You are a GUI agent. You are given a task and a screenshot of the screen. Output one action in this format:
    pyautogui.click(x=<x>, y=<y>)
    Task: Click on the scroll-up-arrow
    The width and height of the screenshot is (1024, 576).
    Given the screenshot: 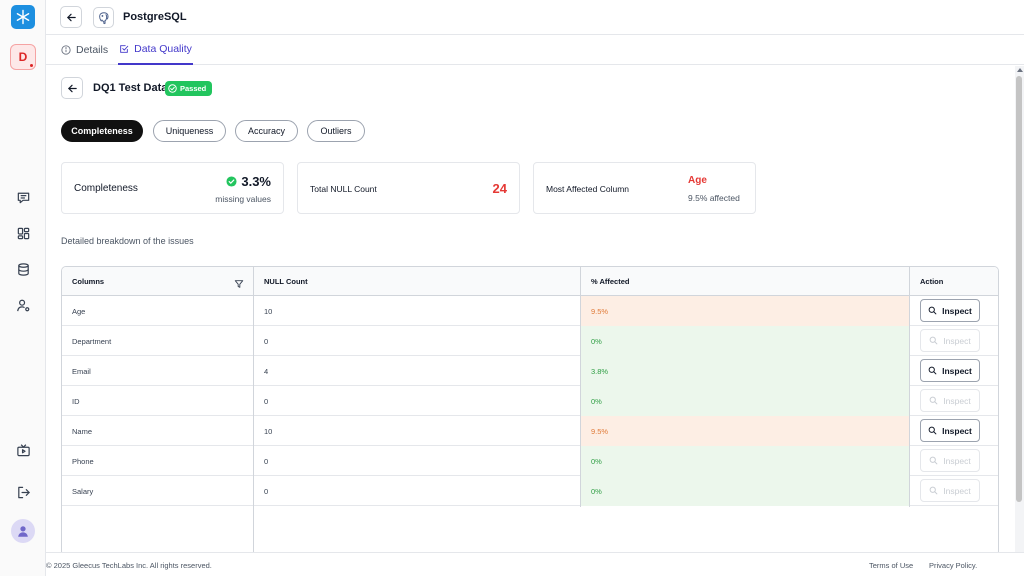 What is the action you would take?
    pyautogui.click(x=1020, y=70)
    